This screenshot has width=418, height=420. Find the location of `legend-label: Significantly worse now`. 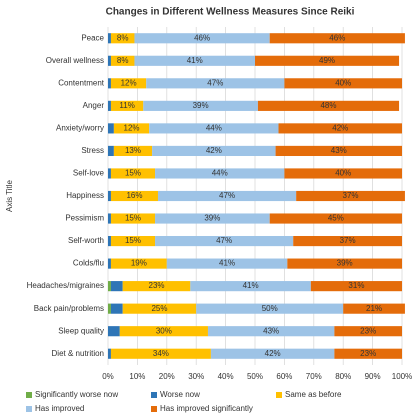

legend-label: Significantly worse now is located at coordinates (76, 394).